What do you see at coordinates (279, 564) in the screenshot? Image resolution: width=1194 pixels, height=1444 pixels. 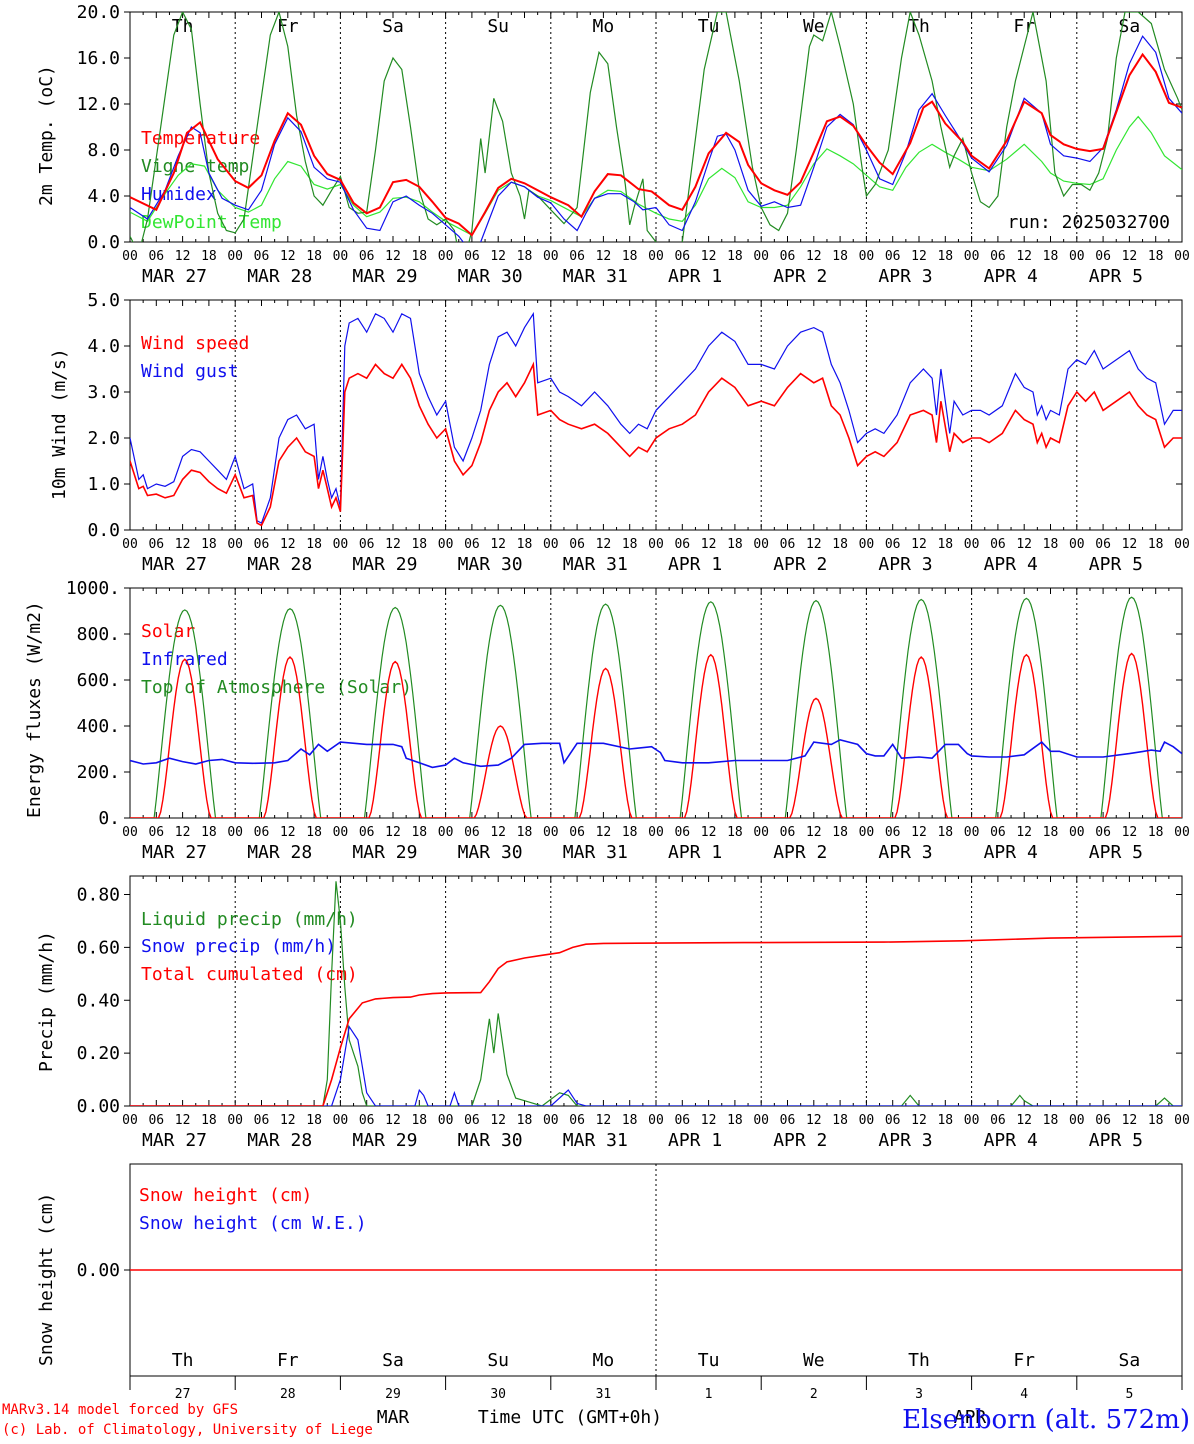 I see `date-label: MAR 28` at bounding box center [279, 564].